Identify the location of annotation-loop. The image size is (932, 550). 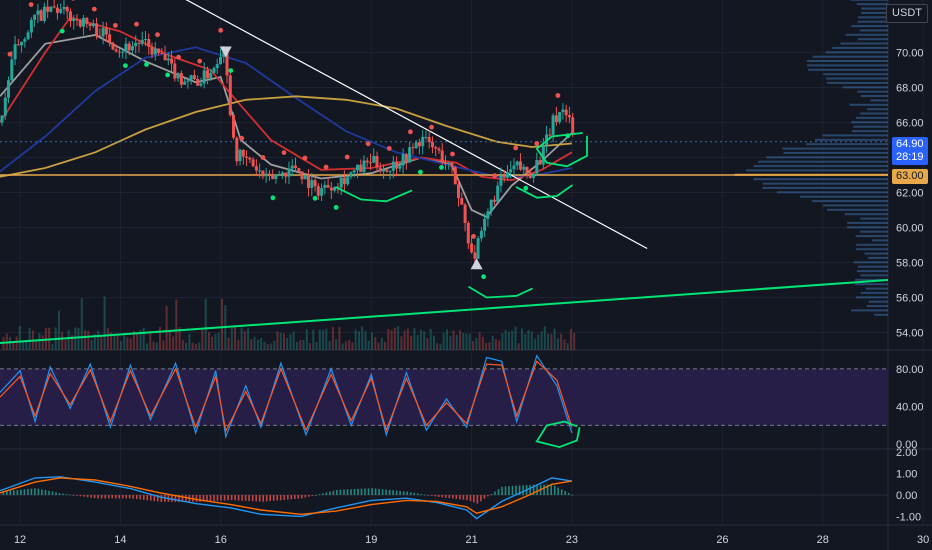
(561, 150).